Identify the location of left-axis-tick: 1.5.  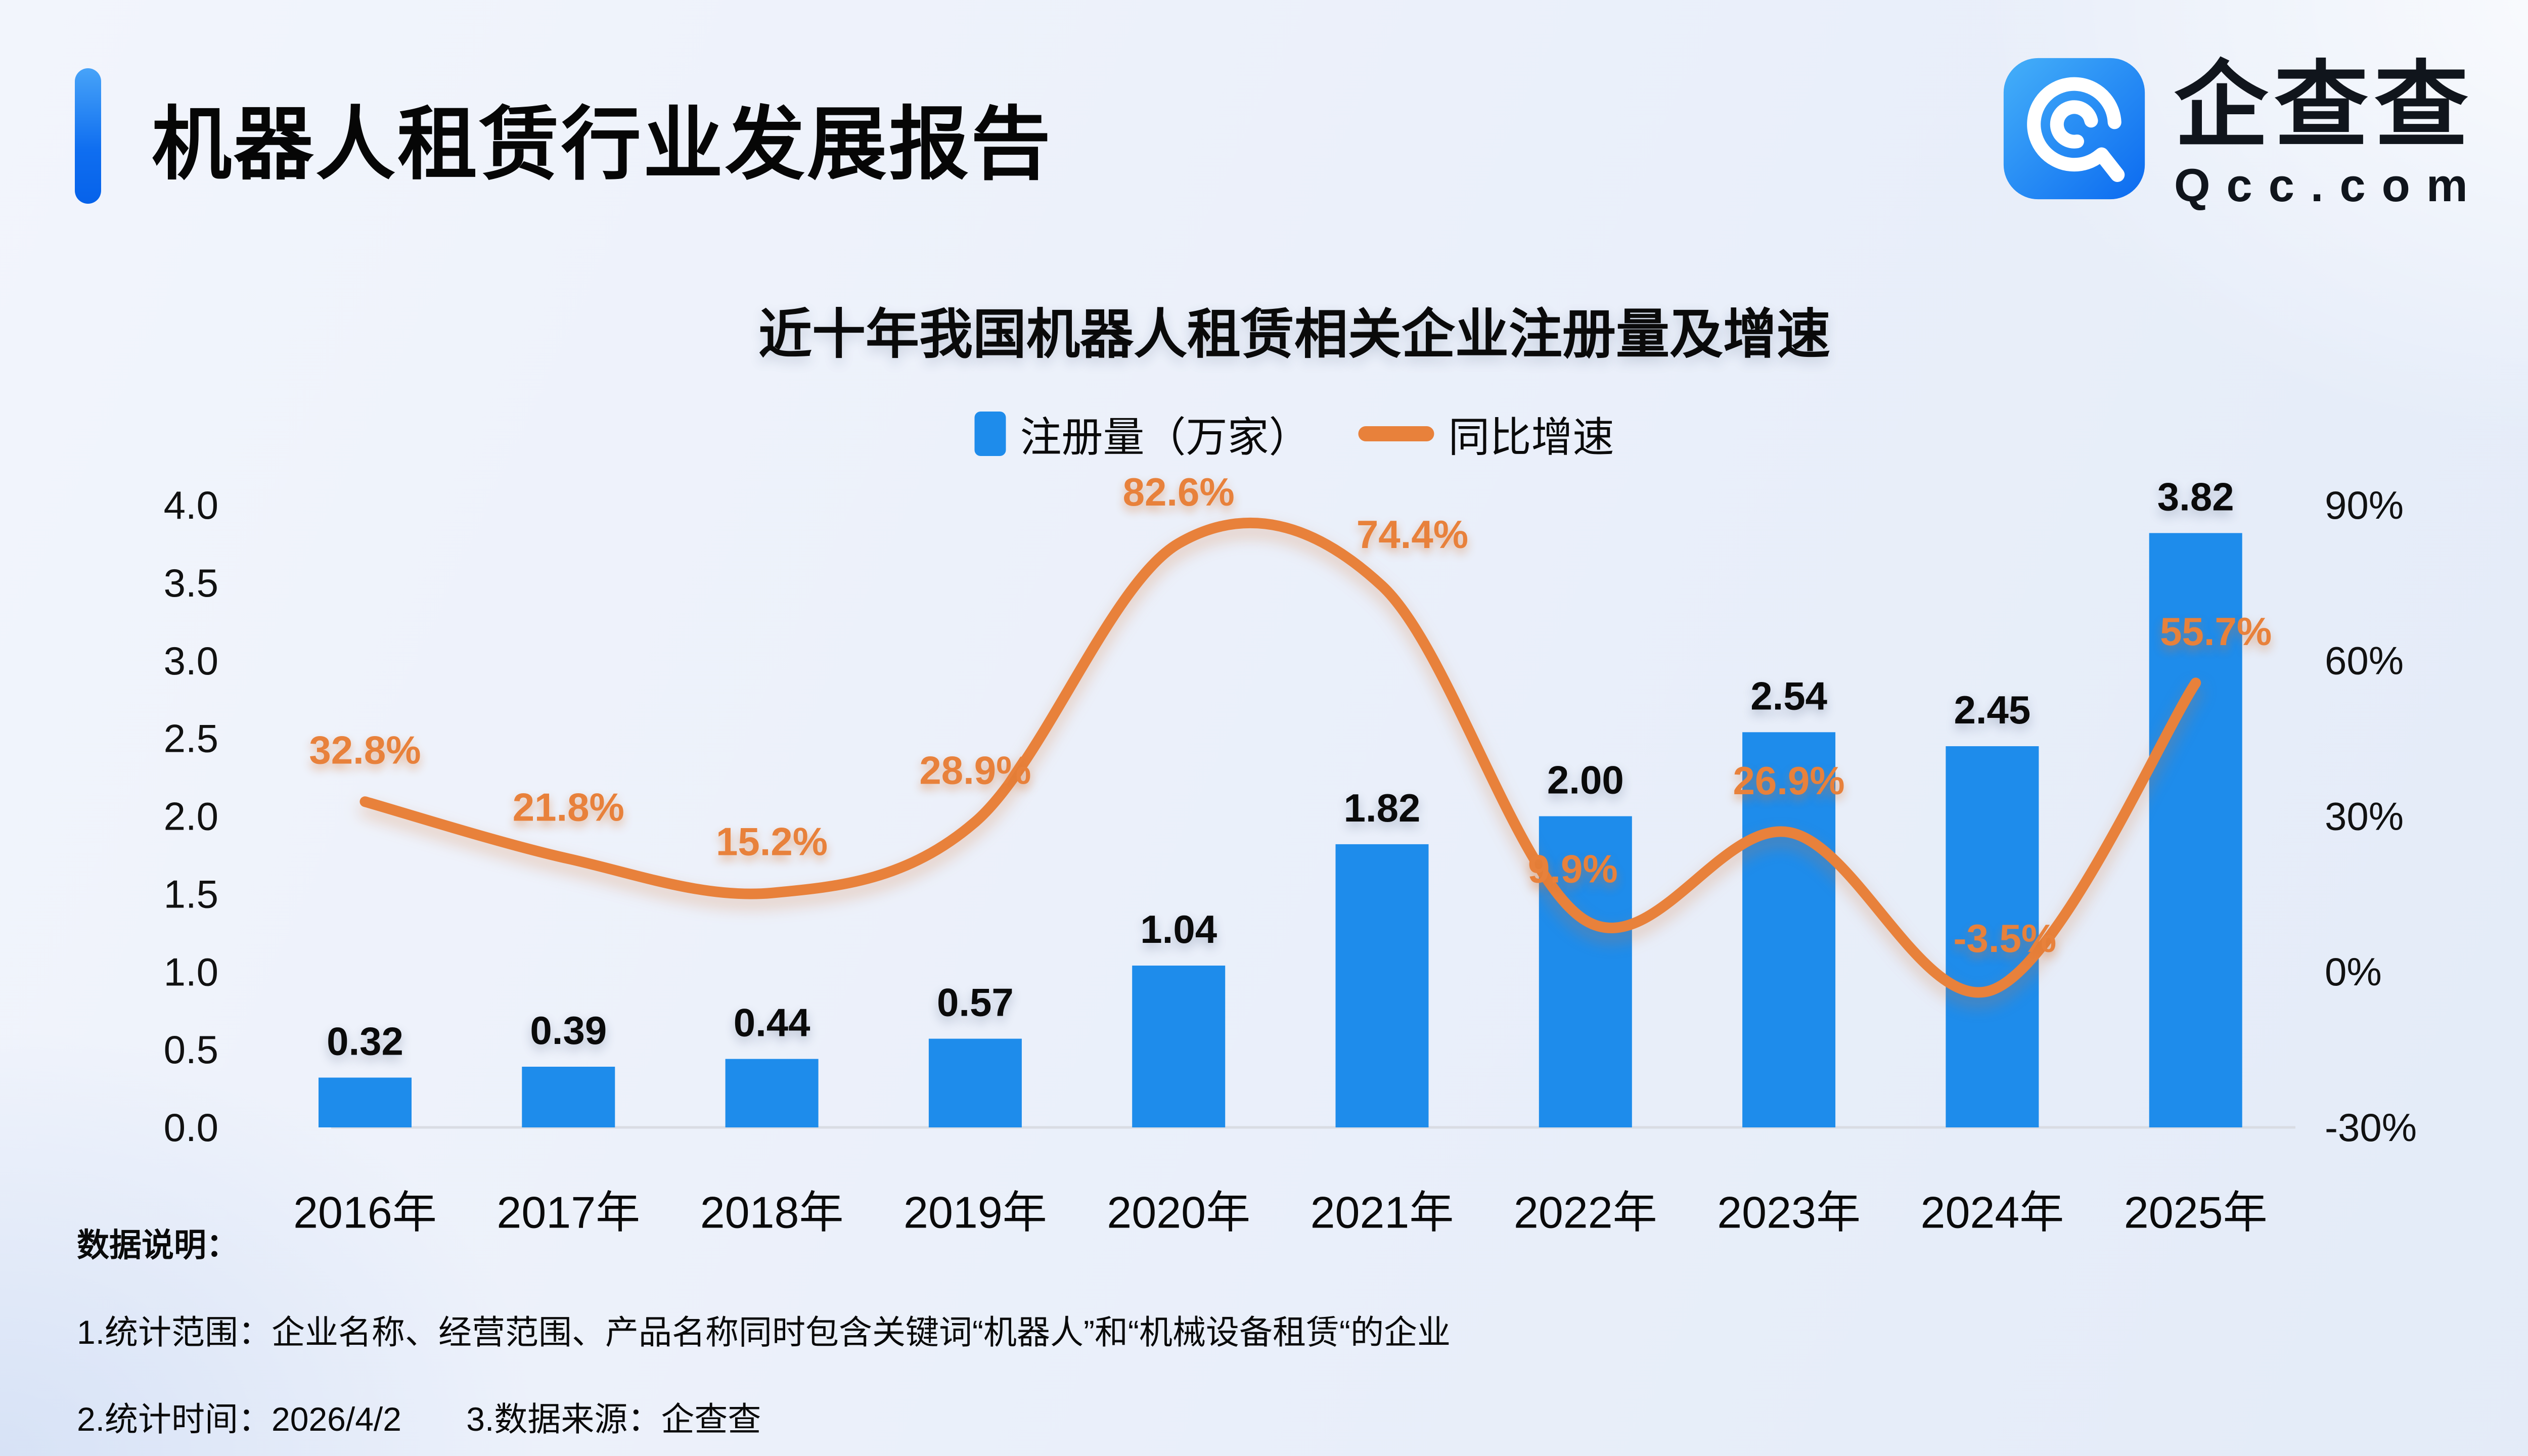
(191, 894).